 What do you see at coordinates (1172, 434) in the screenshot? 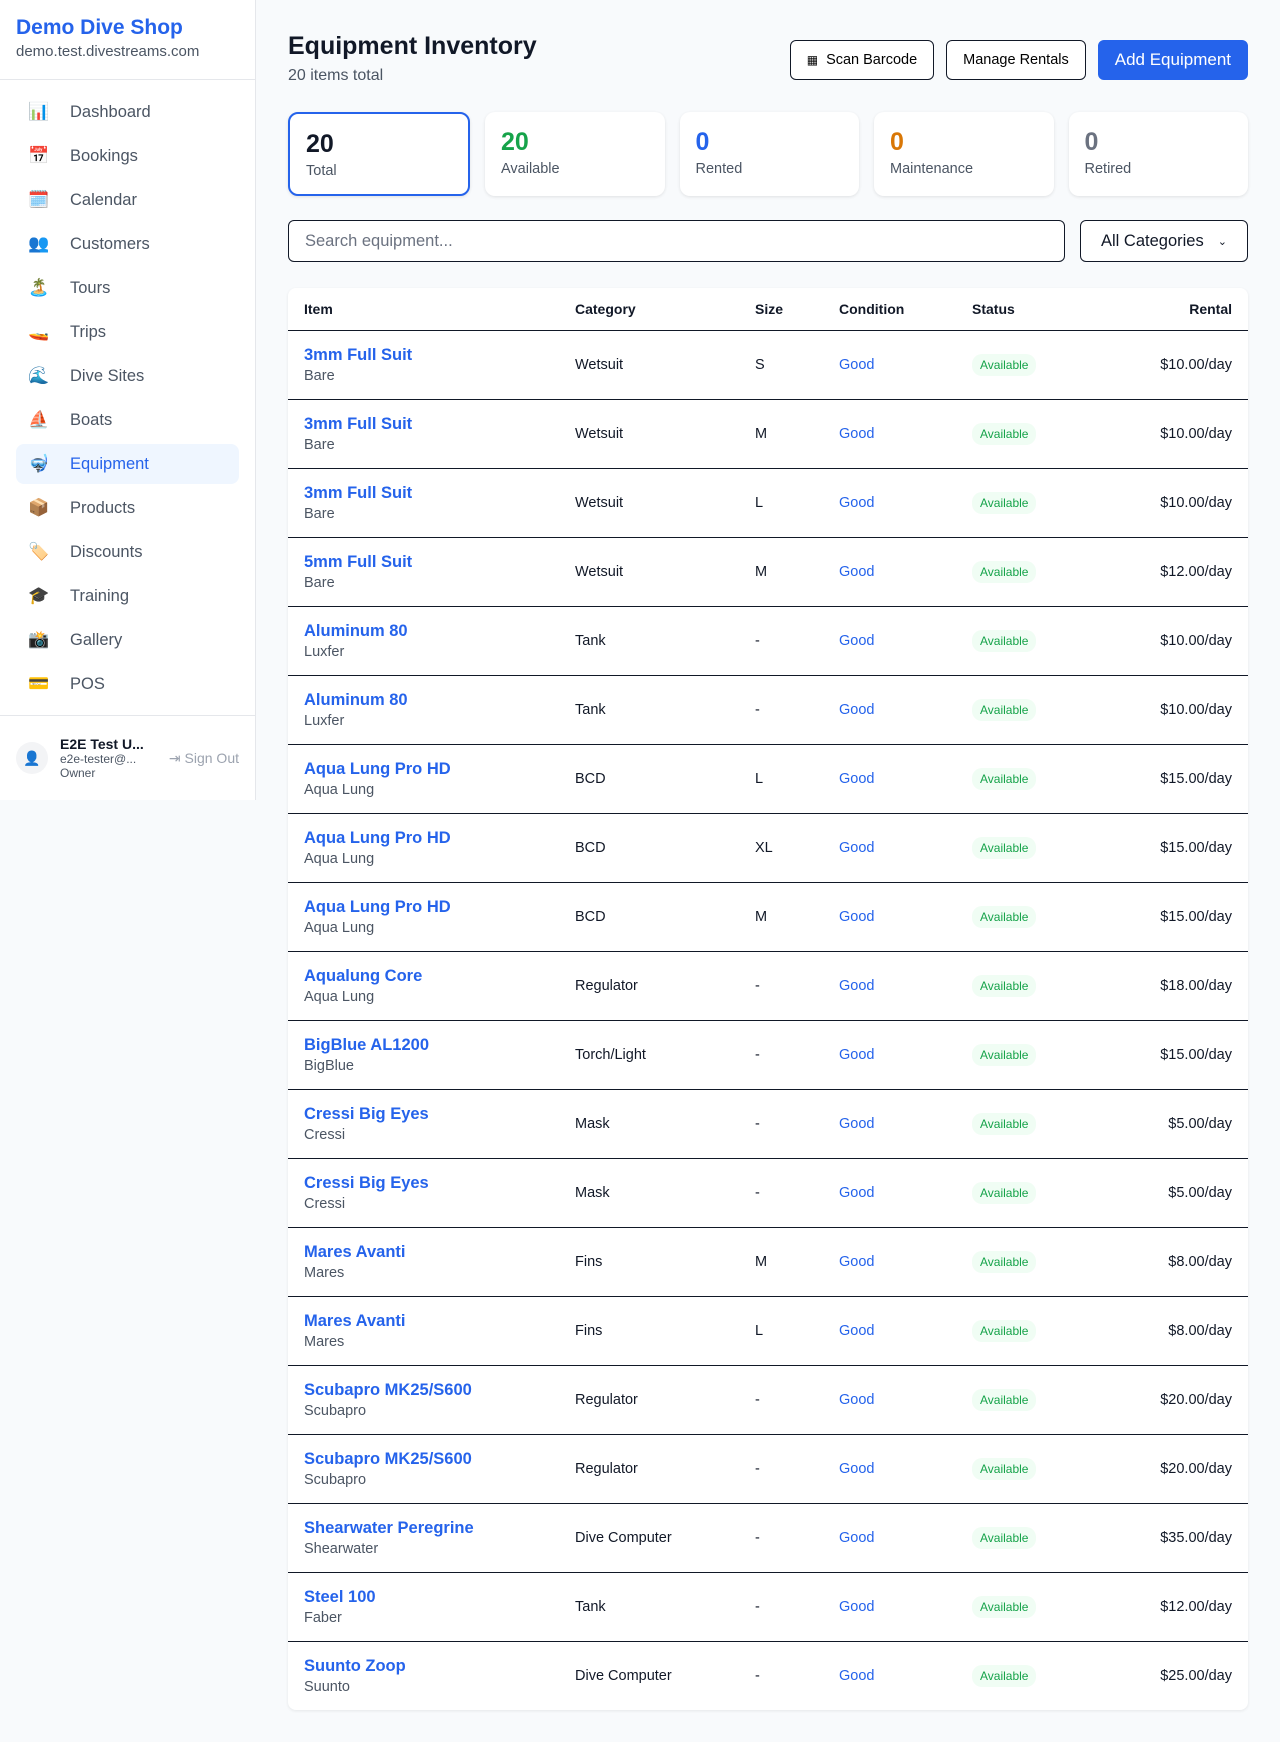
I see `rental-cell: $10.00/day` at bounding box center [1172, 434].